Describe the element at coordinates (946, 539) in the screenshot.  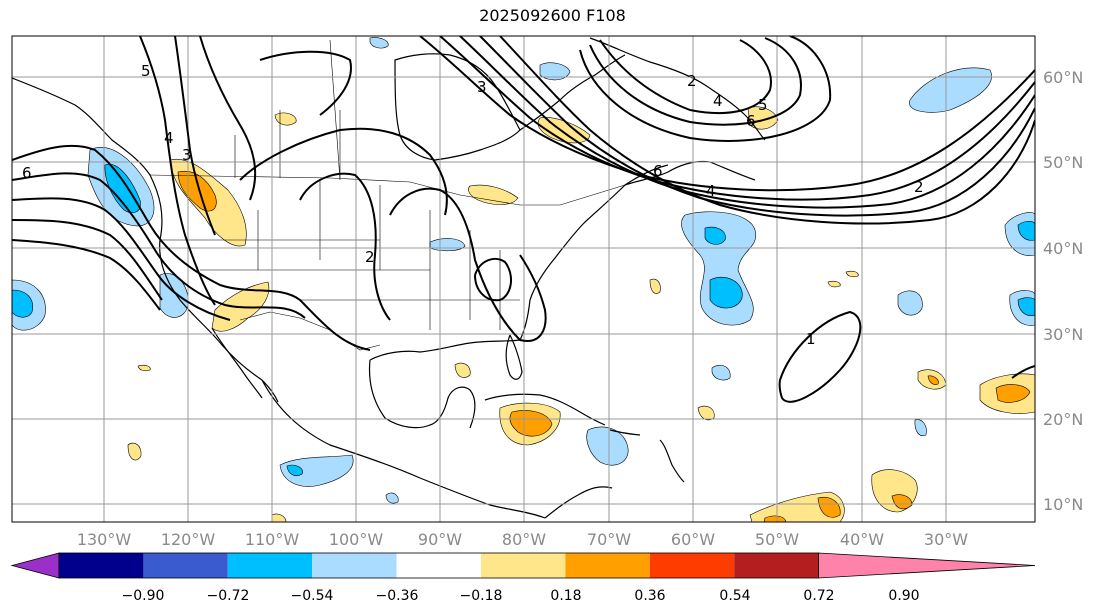
I see `lon-label: 30°W` at that location.